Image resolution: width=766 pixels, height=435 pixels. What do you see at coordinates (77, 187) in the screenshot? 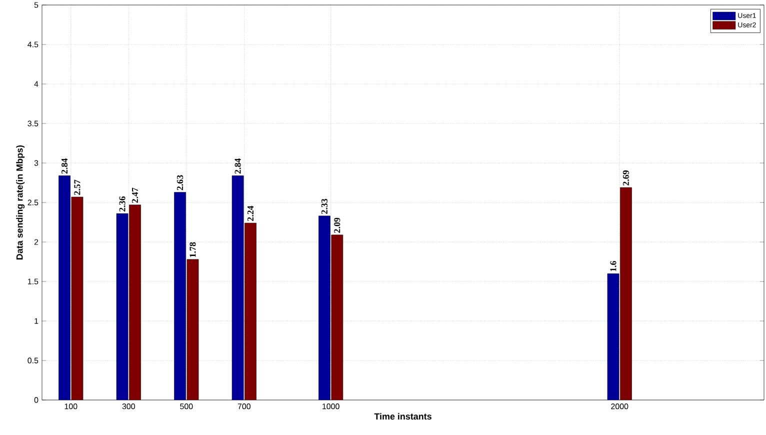
I see `data-label: 2.57` at bounding box center [77, 187].